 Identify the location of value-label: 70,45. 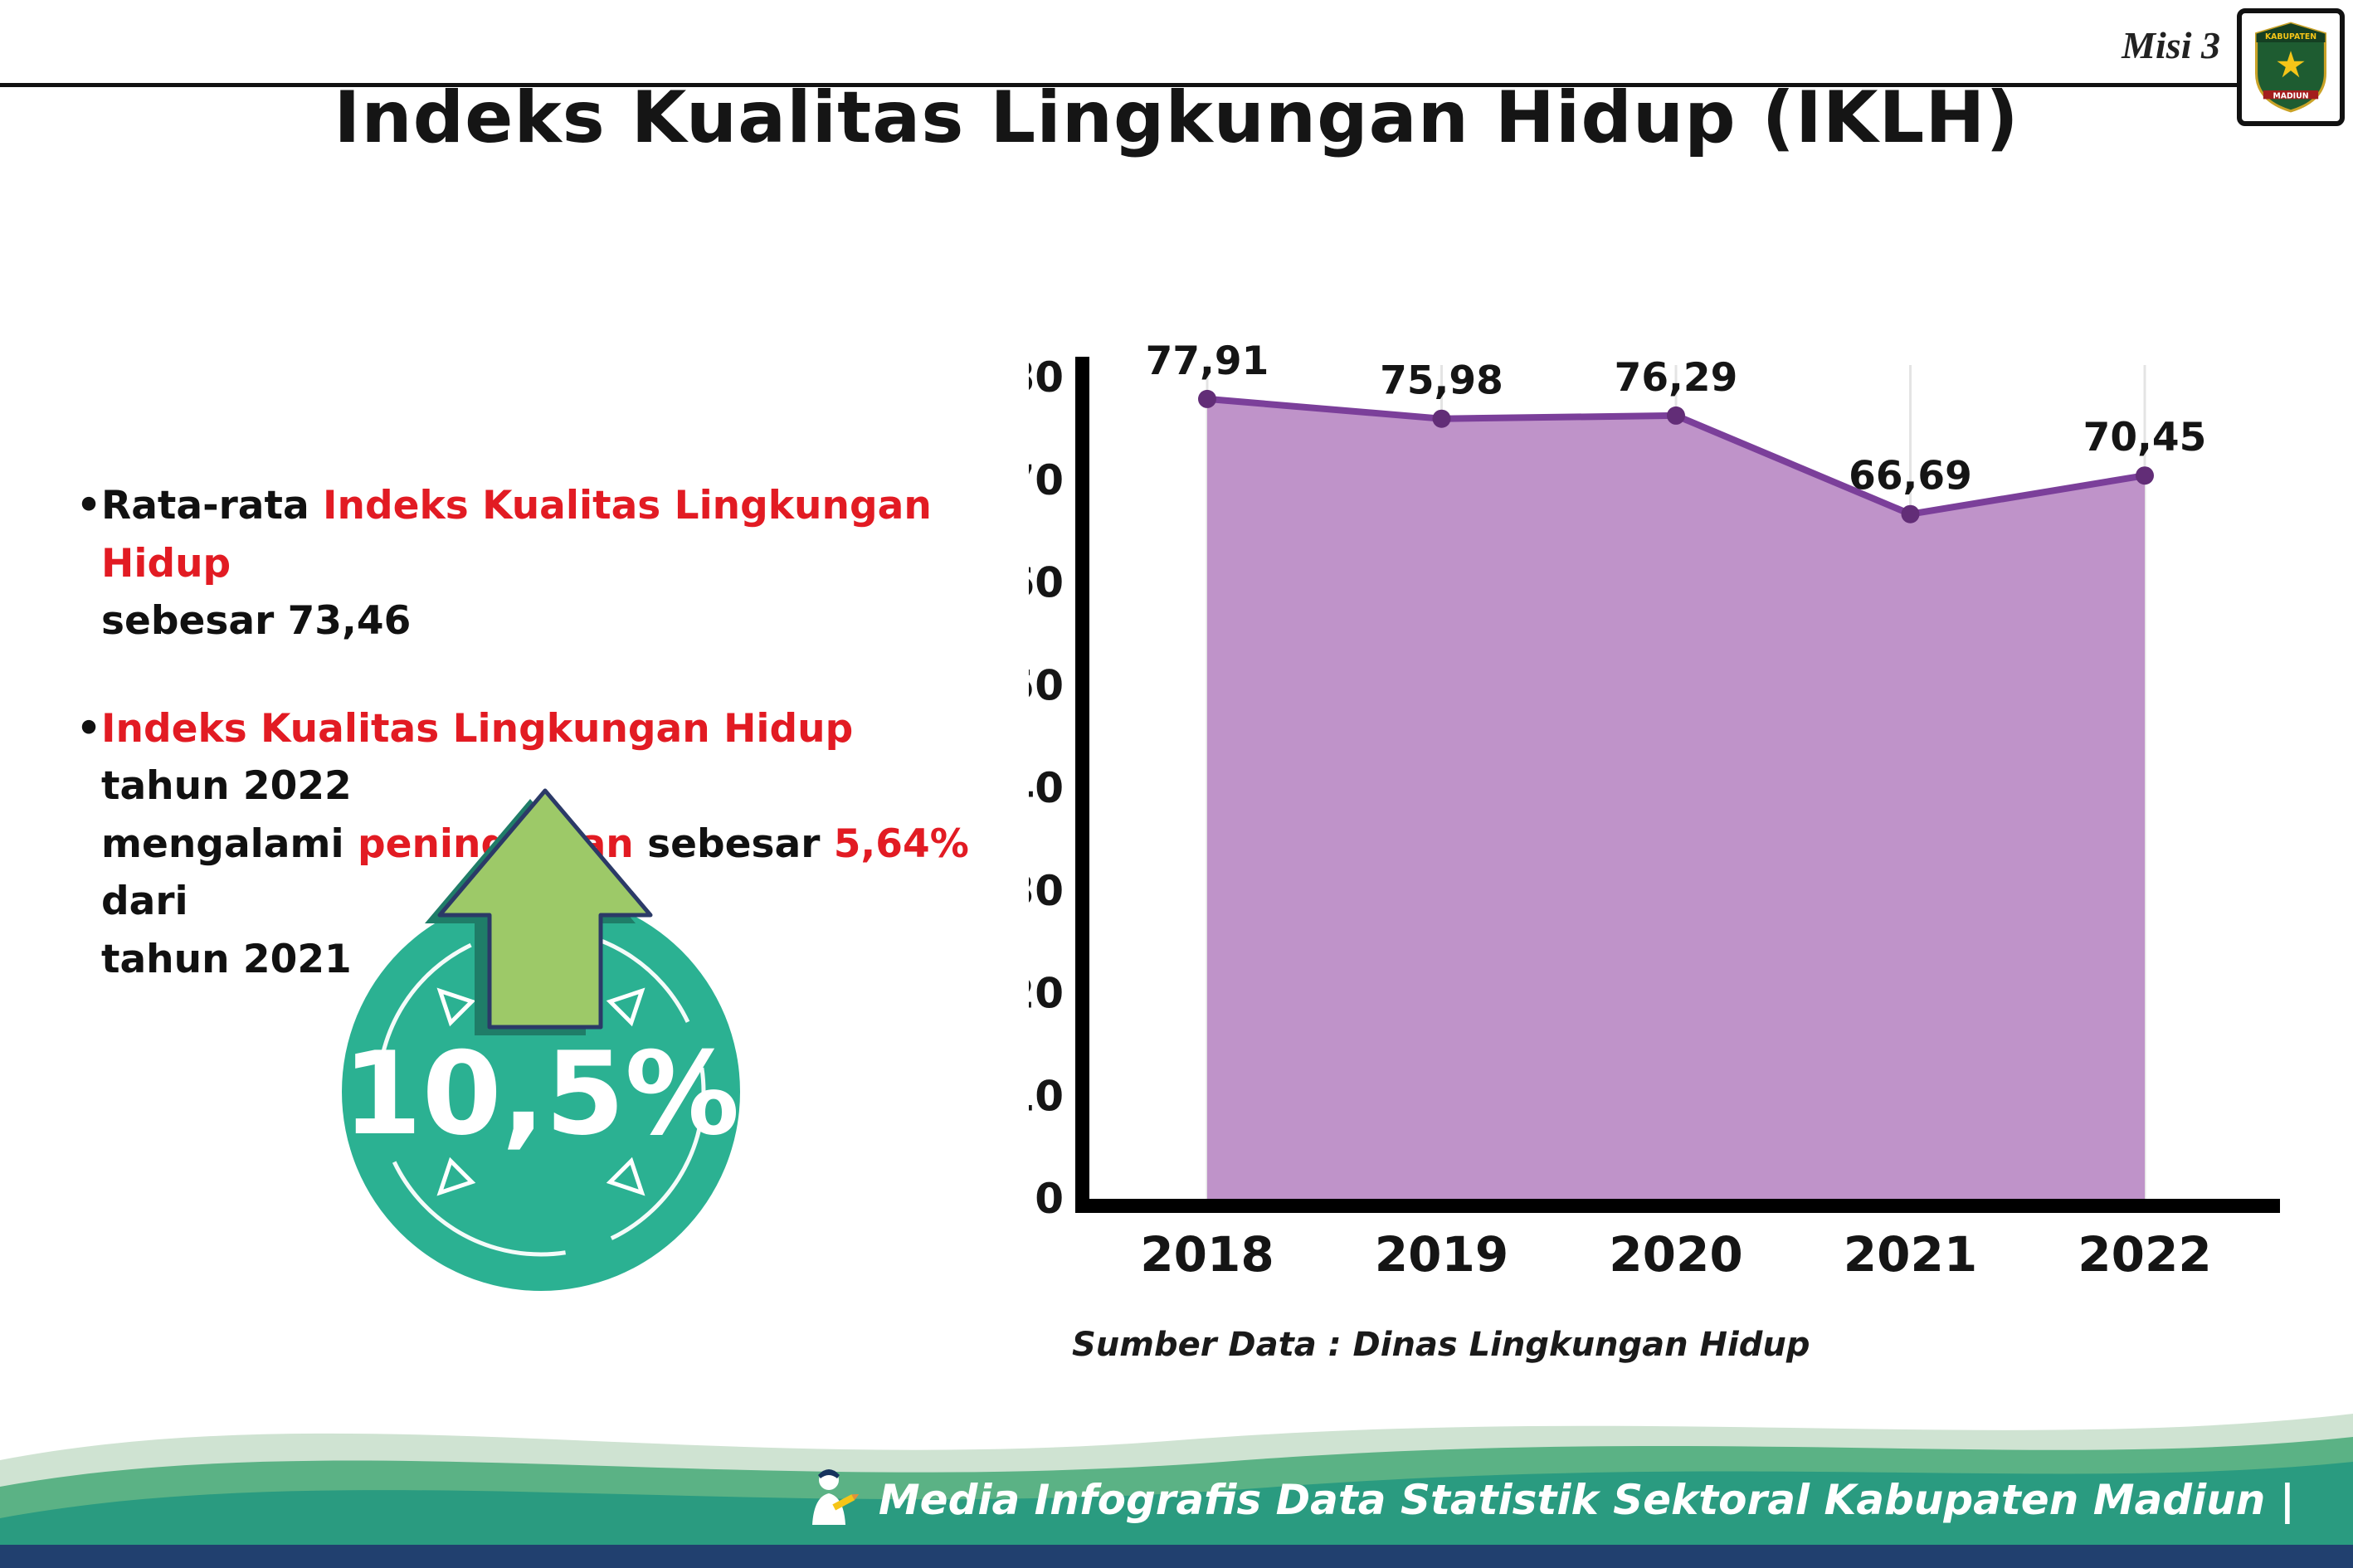
(2145, 437).